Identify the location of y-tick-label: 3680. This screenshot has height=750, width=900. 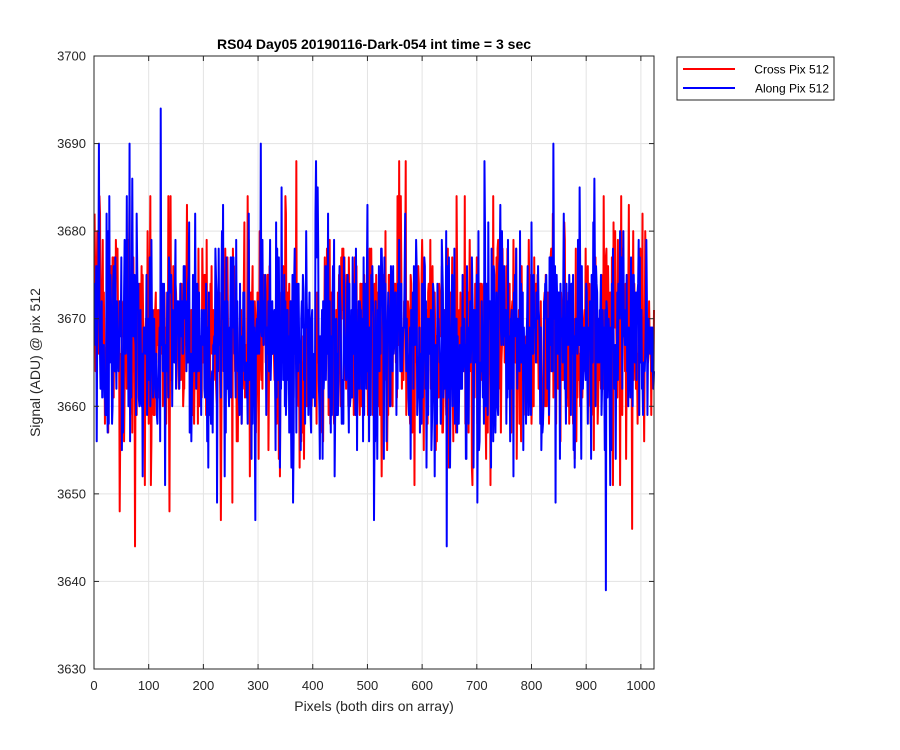
(71, 231).